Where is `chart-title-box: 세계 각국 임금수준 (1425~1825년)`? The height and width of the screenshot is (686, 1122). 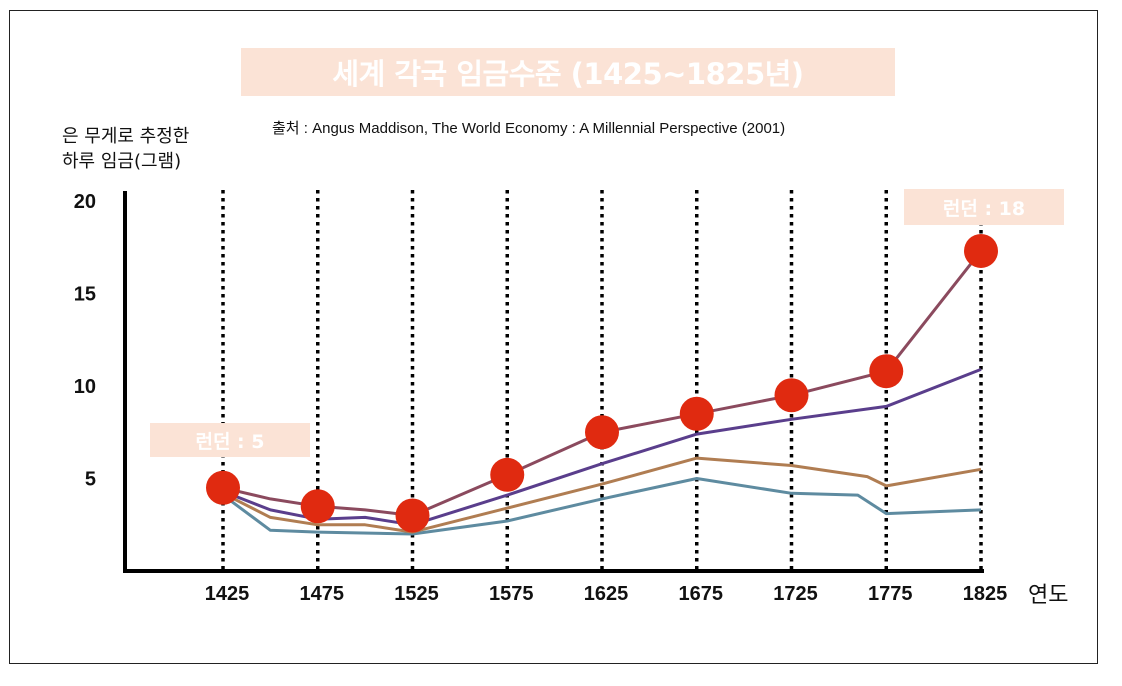
chart-title-box: 세계 각국 임금수준 (1425~1825년) is located at coordinates (568, 72).